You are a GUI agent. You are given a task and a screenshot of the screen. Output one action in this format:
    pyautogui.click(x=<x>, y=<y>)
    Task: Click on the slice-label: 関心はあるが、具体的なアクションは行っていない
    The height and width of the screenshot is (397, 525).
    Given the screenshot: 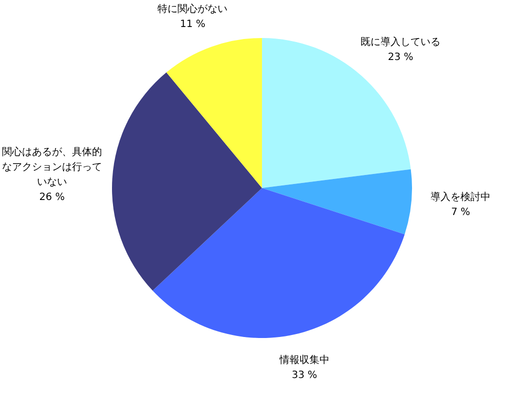 What is the action you would take?
    pyautogui.click(x=52, y=168)
    